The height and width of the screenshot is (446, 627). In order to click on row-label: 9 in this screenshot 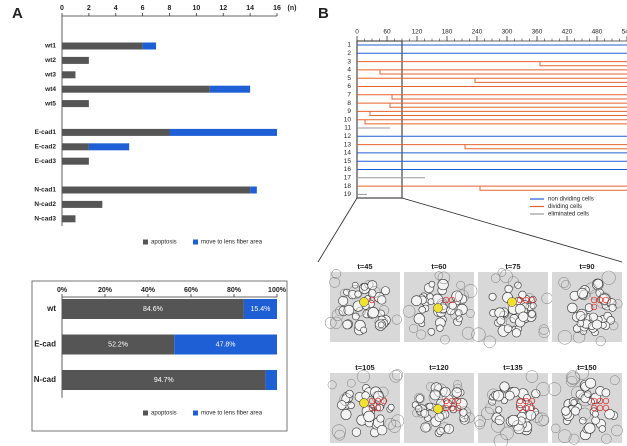, I will do `click(349, 111)`.